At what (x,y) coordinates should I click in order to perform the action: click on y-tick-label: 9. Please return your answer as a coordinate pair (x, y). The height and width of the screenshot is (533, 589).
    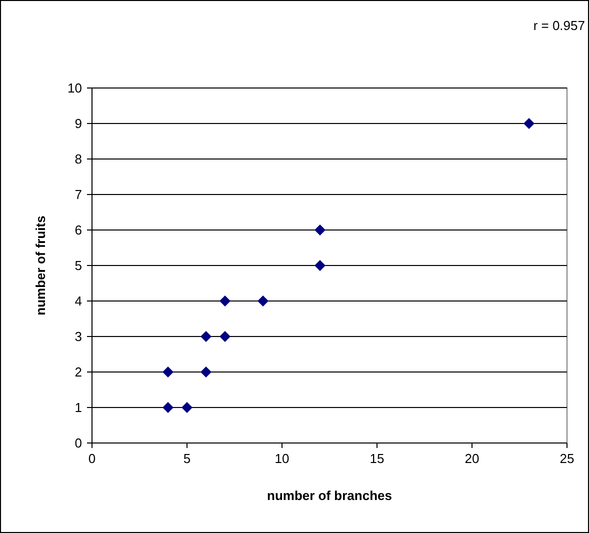
    Looking at the image, I should click on (78, 123).